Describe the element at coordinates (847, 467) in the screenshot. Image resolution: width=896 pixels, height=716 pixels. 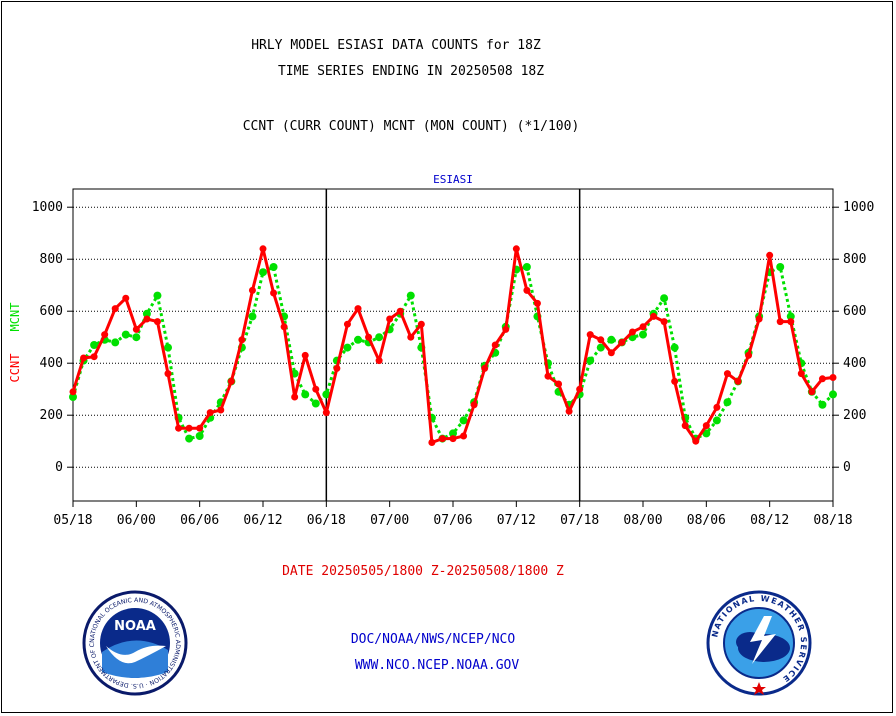
I see `y-tick-label-right: 0` at that location.